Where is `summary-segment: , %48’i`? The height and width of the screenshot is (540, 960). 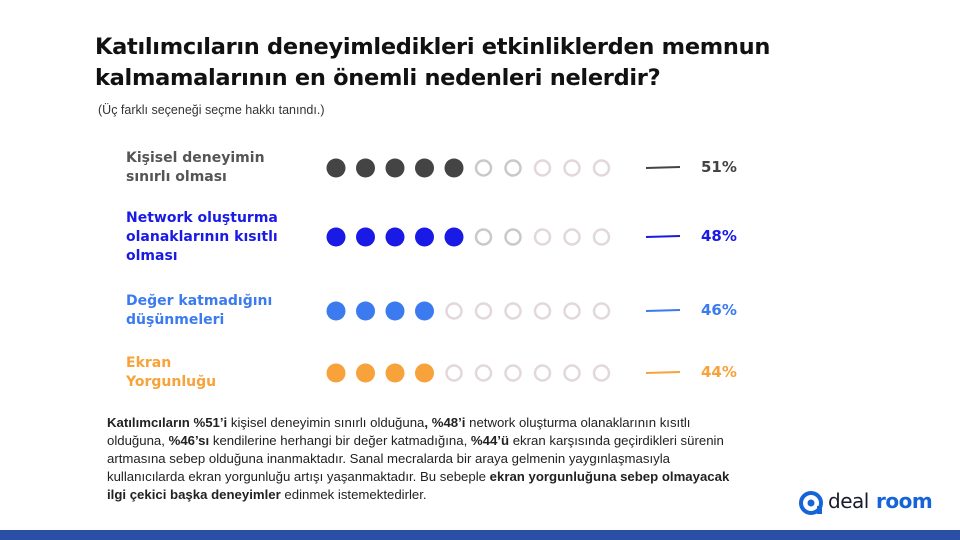 summary-segment: , %48’i is located at coordinates (445, 422).